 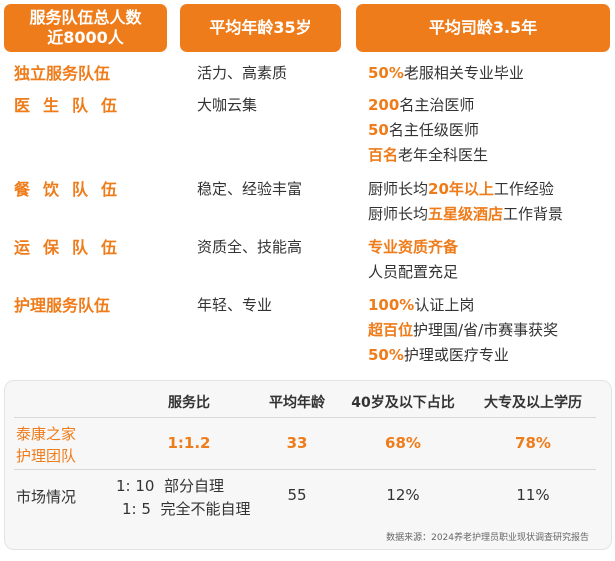 I want to click on detail-line: 超百位护理国/省/市赛事获奖, so click(x=463, y=330).